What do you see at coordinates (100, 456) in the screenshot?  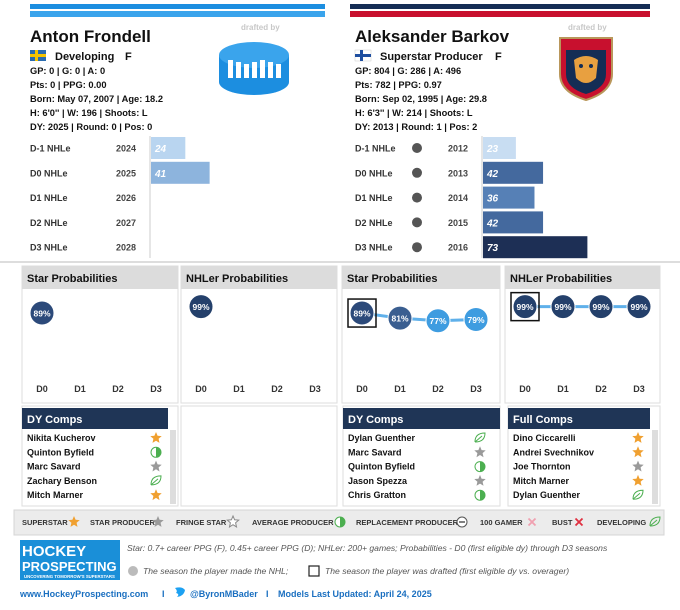 I see `panel` at bounding box center [100, 456].